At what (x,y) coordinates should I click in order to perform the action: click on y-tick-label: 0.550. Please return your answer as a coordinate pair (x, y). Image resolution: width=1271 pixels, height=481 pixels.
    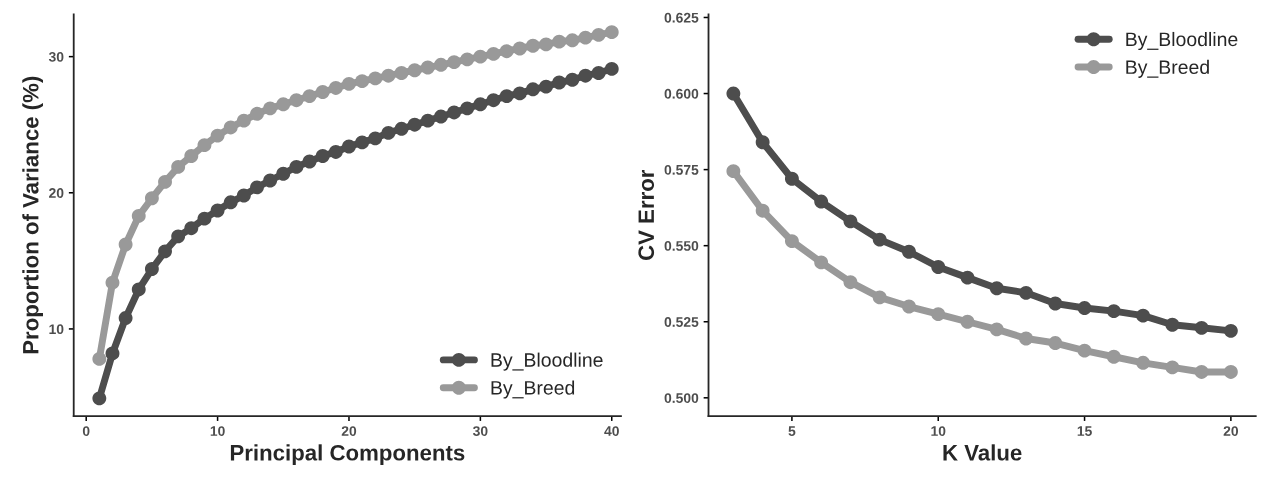
    Looking at the image, I should click on (681, 246).